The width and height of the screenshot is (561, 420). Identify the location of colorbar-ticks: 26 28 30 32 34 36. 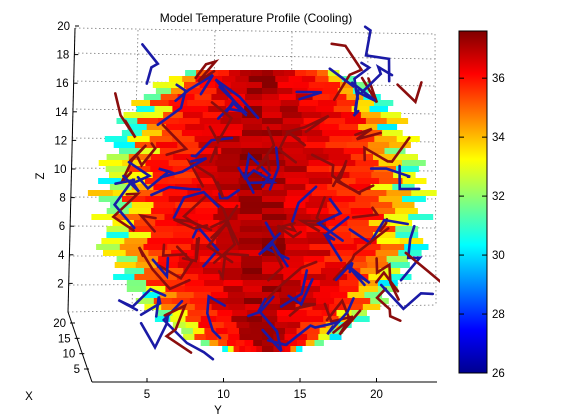
(482, 226).